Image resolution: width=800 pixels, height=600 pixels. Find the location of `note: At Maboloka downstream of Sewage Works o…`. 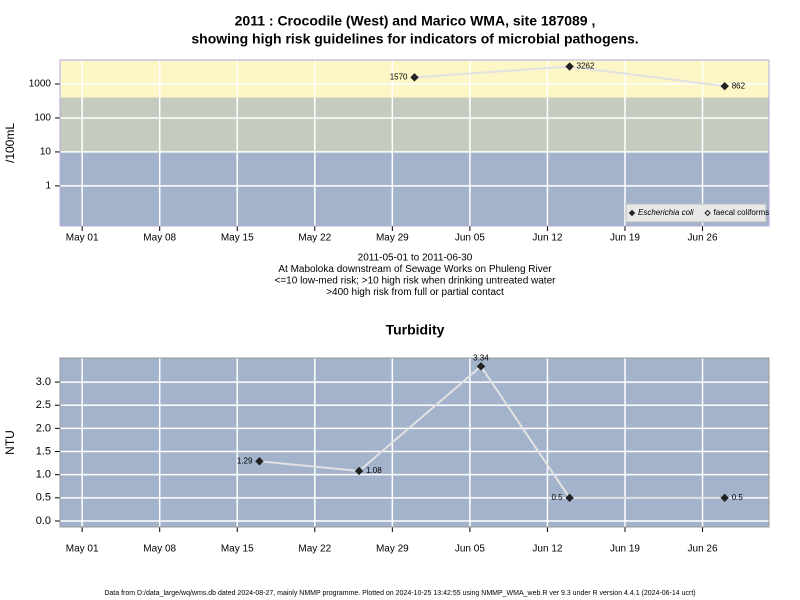

note: At Maboloka downstream of Sewage Works o… is located at coordinates (415, 269).